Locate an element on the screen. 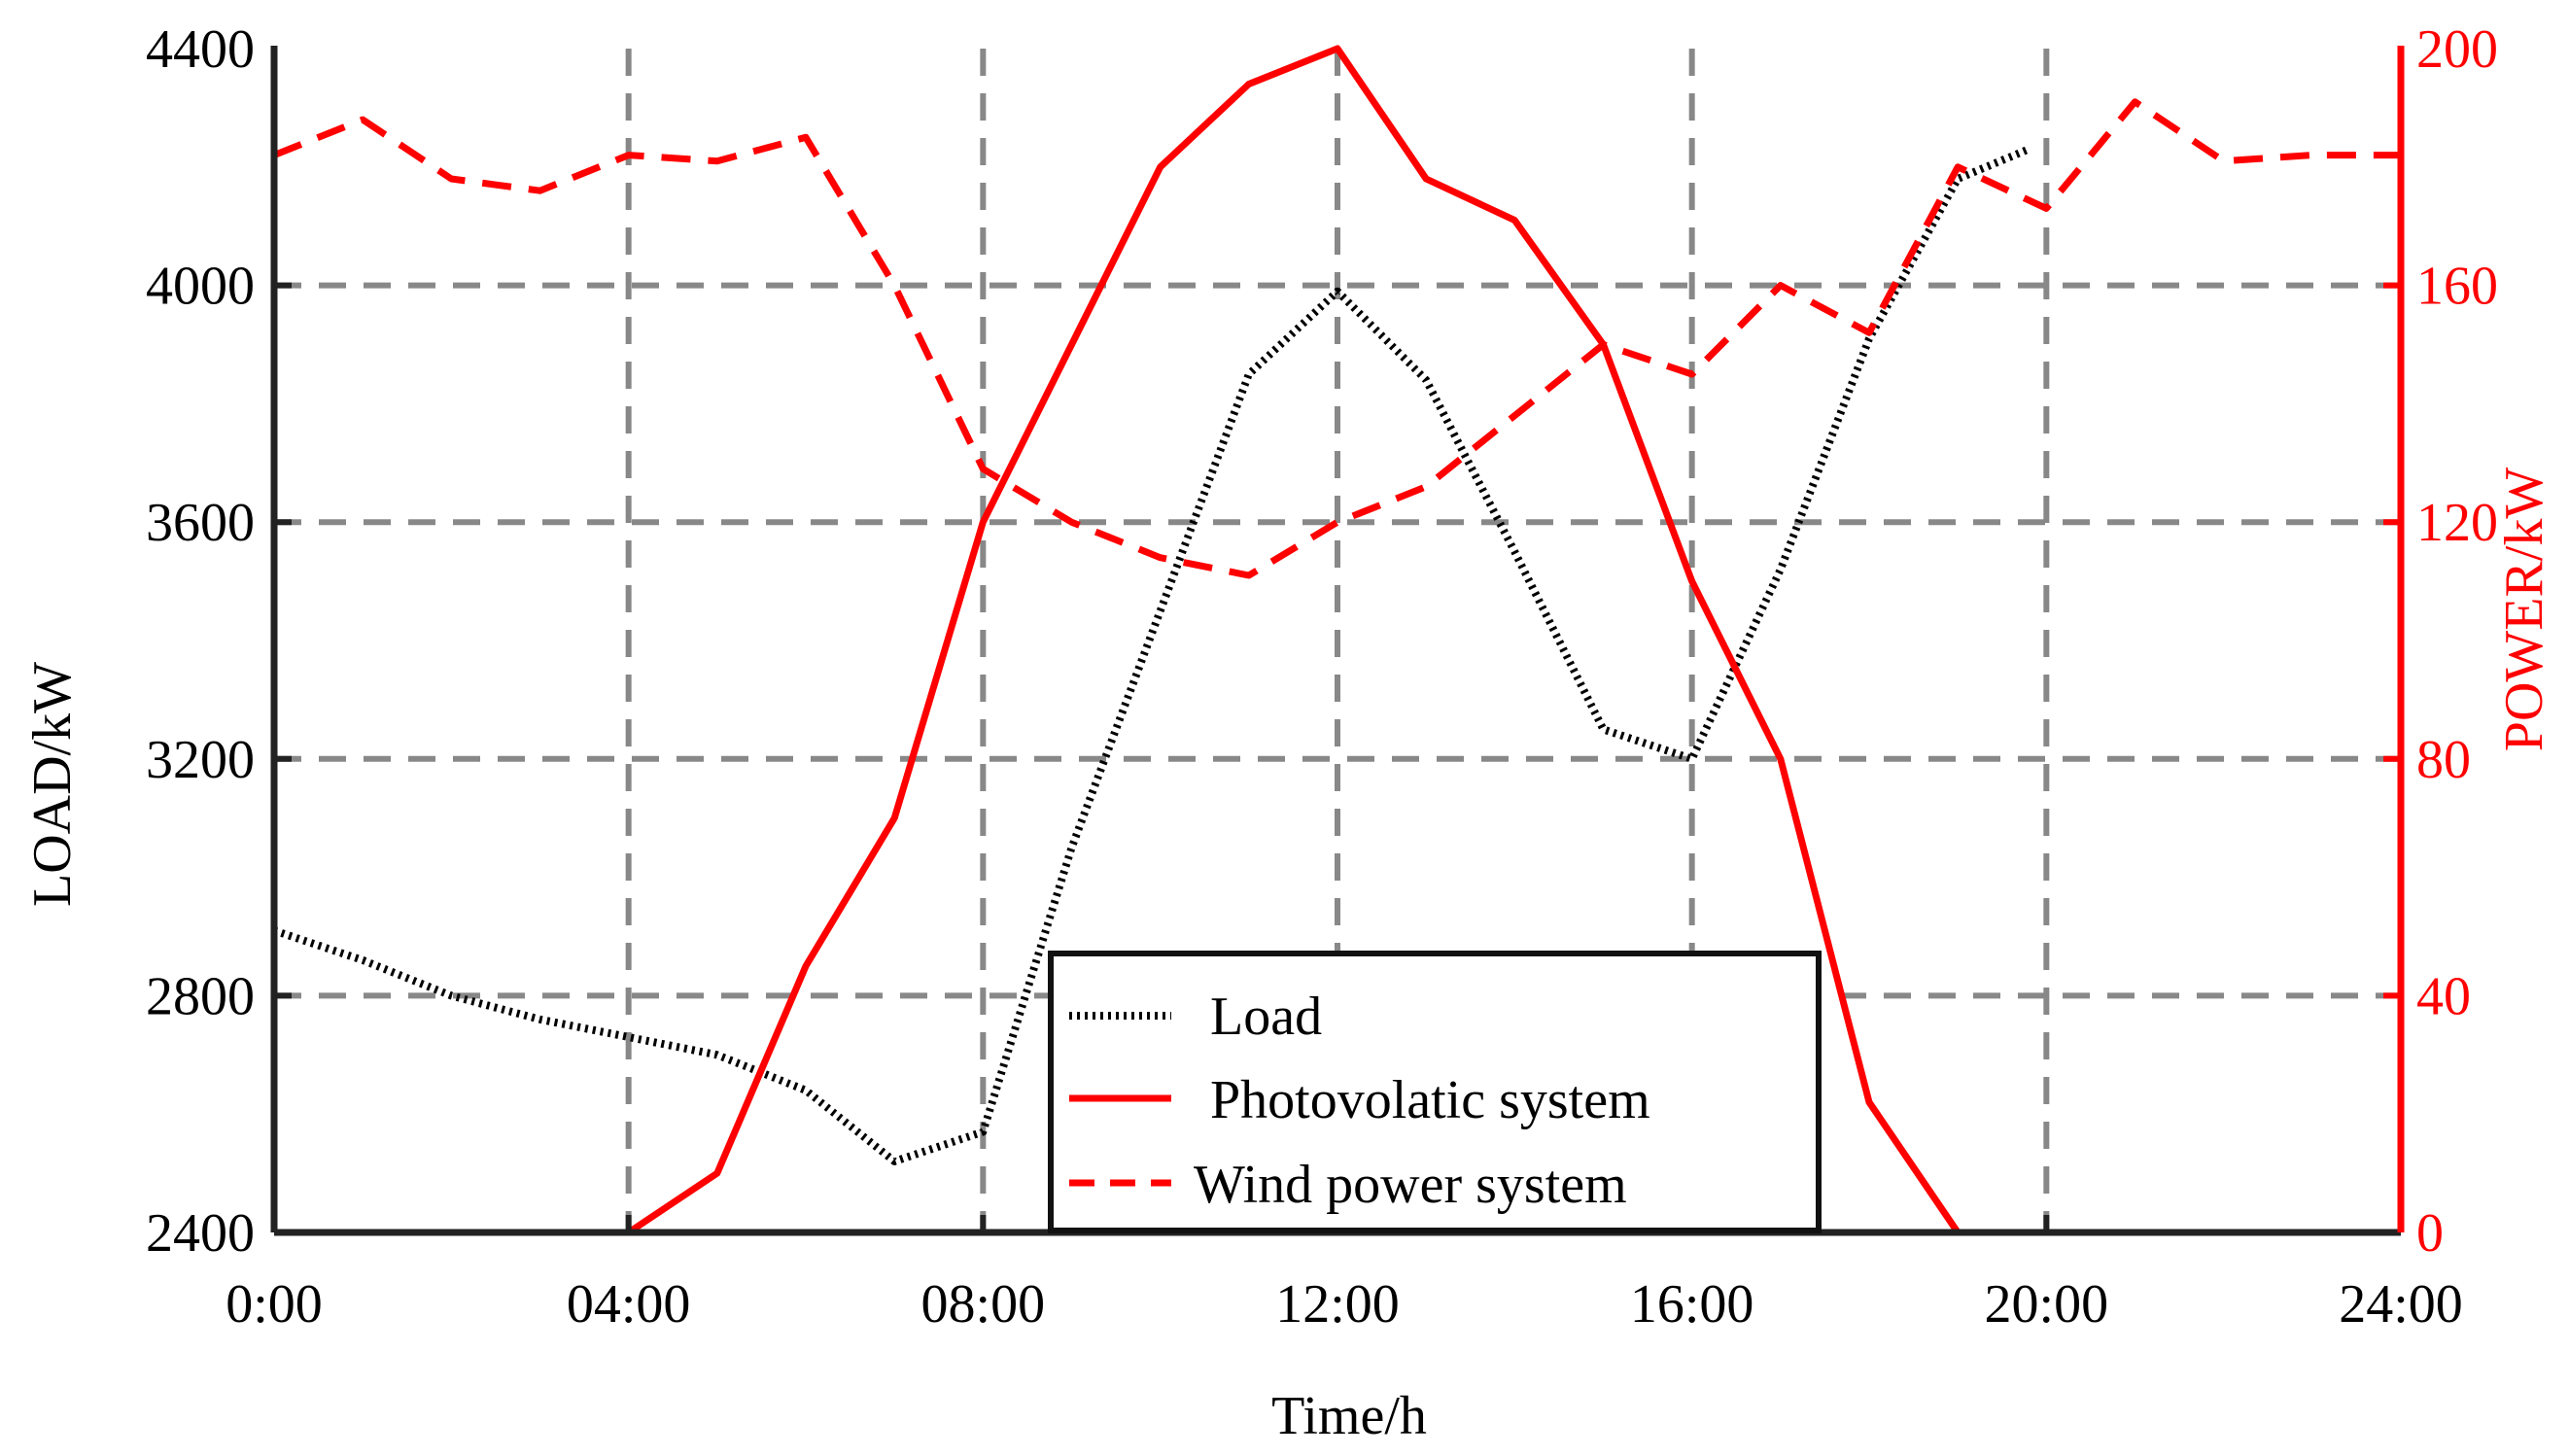 Image resolution: width=2569 pixels, height=1456 pixels. y-left-tick-label: 3200 is located at coordinates (200, 760).